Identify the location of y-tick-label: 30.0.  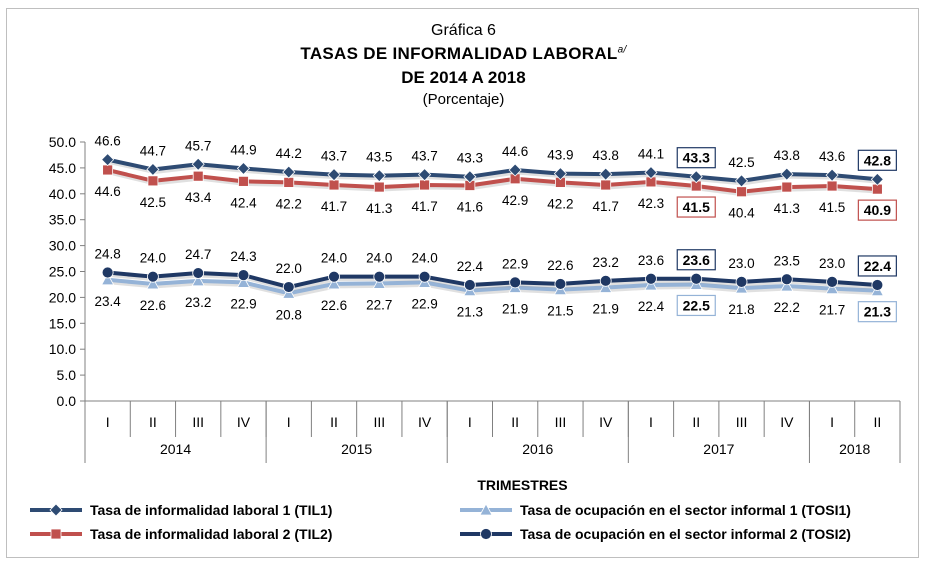
(62, 246).